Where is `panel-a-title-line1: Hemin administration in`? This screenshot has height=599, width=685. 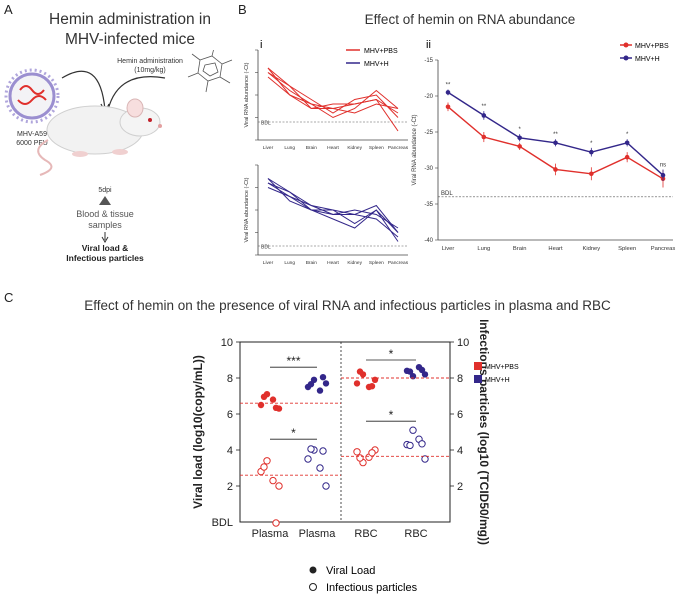
panel-a-title-line1: Hemin administration in is located at coordinates (130, 19).